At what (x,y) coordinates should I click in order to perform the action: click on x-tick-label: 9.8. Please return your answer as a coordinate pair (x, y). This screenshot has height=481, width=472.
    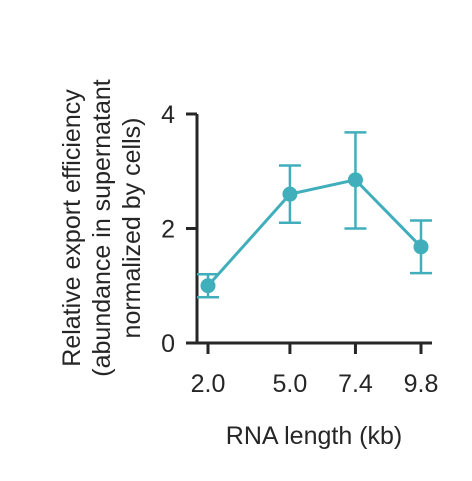
    Looking at the image, I should click on (421, 384).